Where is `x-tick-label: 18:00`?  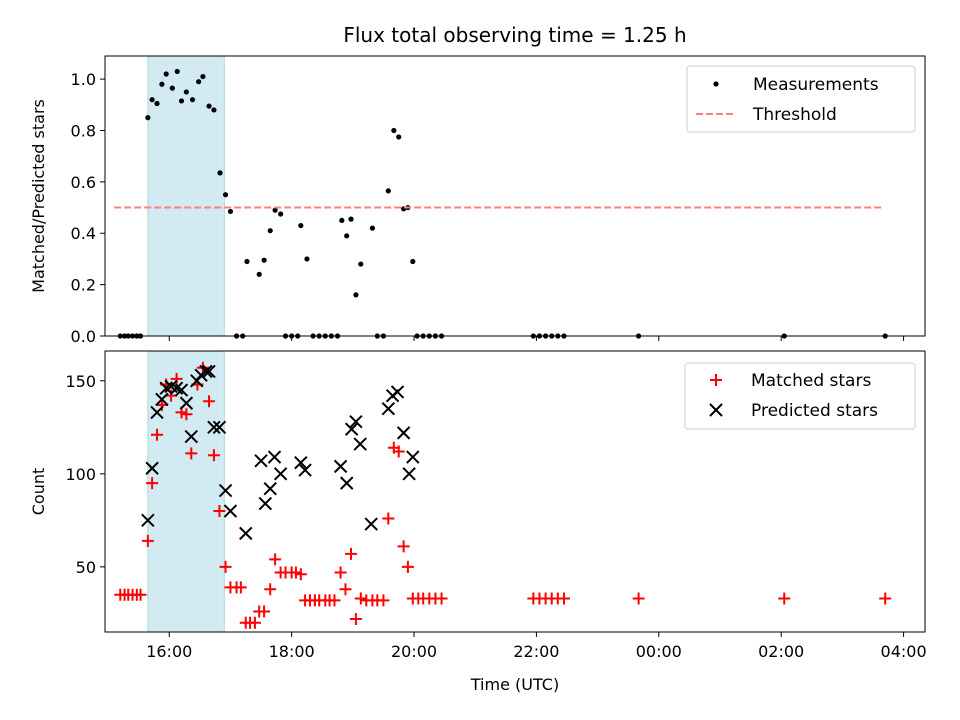
x-tick-label: 18:00 is located at coordinates (292, 651).